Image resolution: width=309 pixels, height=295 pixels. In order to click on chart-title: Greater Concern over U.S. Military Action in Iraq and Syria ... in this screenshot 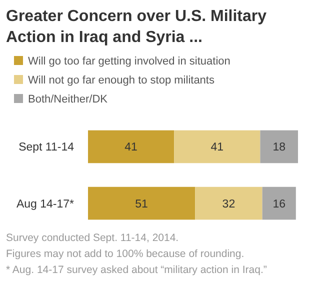, I will do `click(136, 27)`.